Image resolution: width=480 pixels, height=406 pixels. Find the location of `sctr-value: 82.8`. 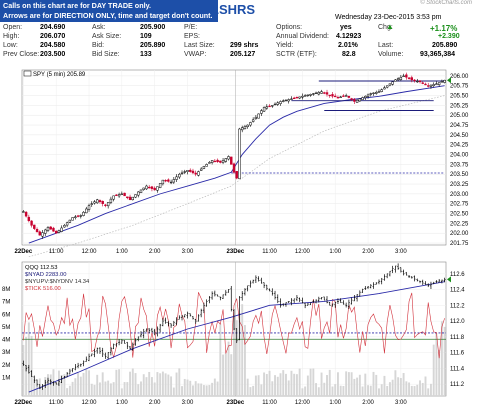

sctr-value: 82.8 is located at coordinates (349, 54).